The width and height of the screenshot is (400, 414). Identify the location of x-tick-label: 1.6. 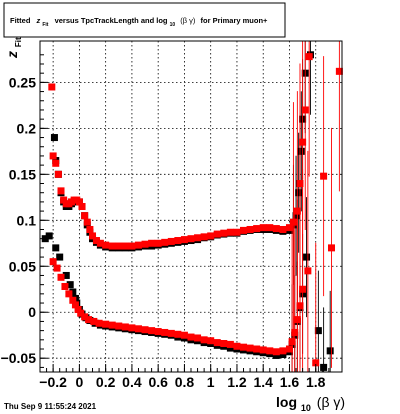
(290, 382).